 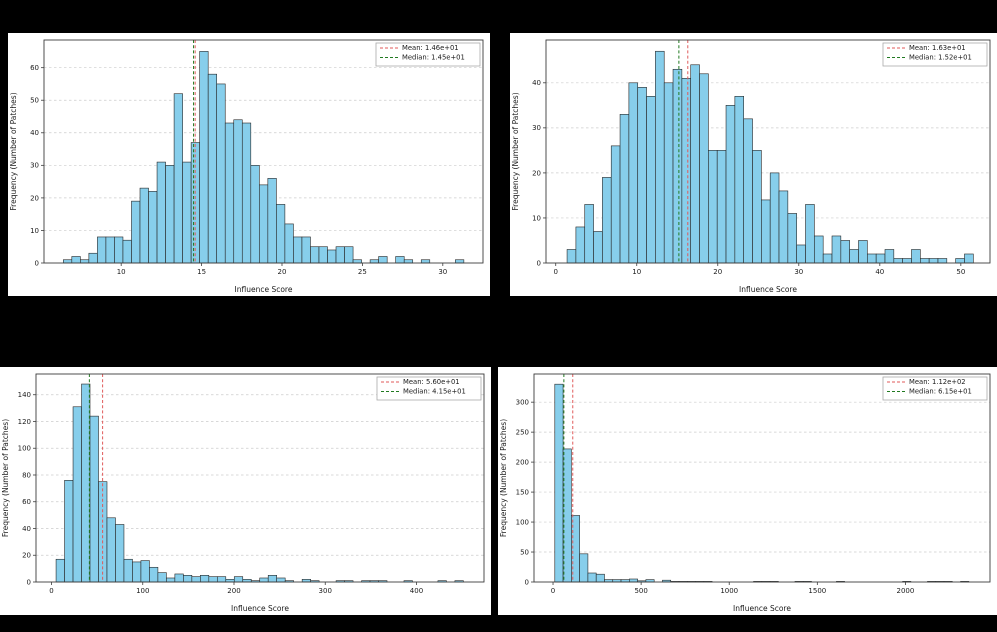 I want to click on y-tick-label: 80, so click(x=26, y=475).